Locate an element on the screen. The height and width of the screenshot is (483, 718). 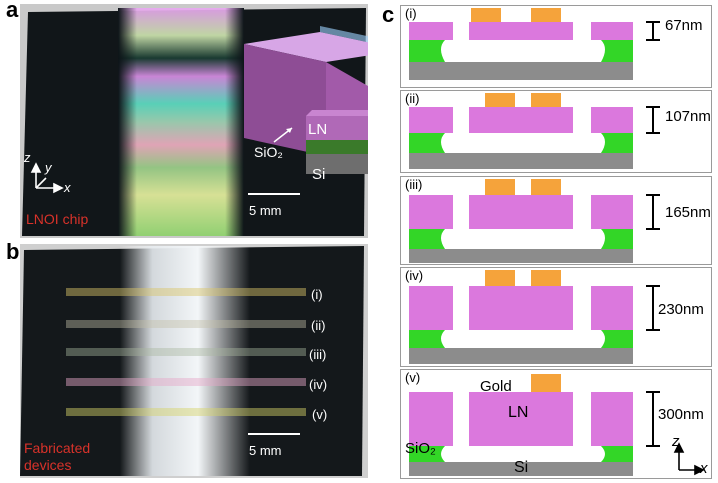
row-label-iv: (iv) is located at coordinates (318, 384).